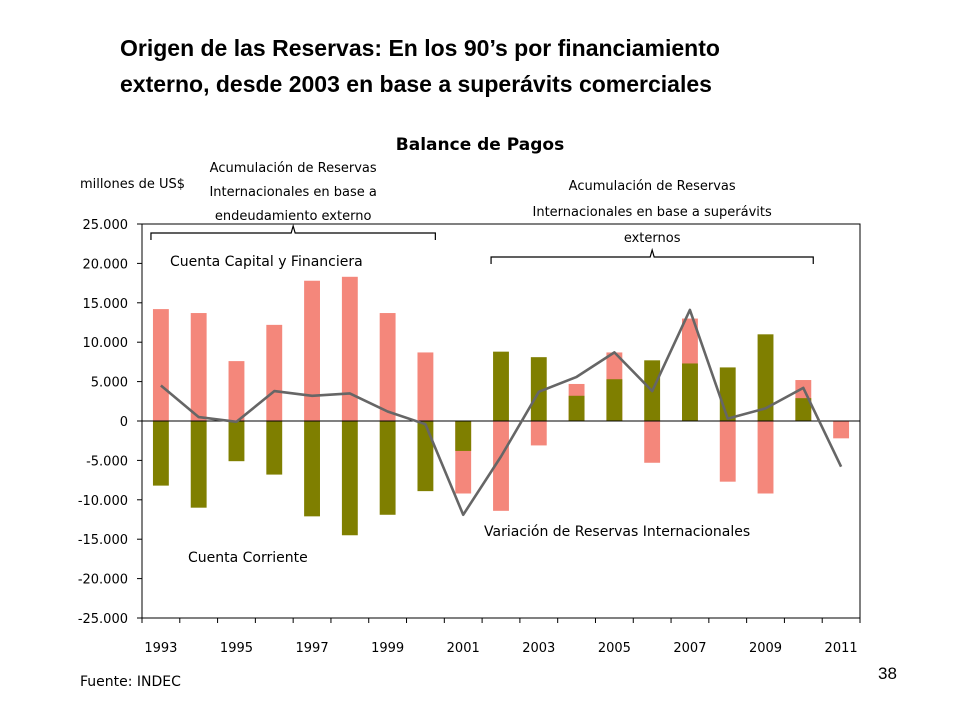 The height and width of the screenshot is (720, 960). Describe the element at coordinates (652, 238) in the screenshot. I see `annotation-text-line: externos` at that location.